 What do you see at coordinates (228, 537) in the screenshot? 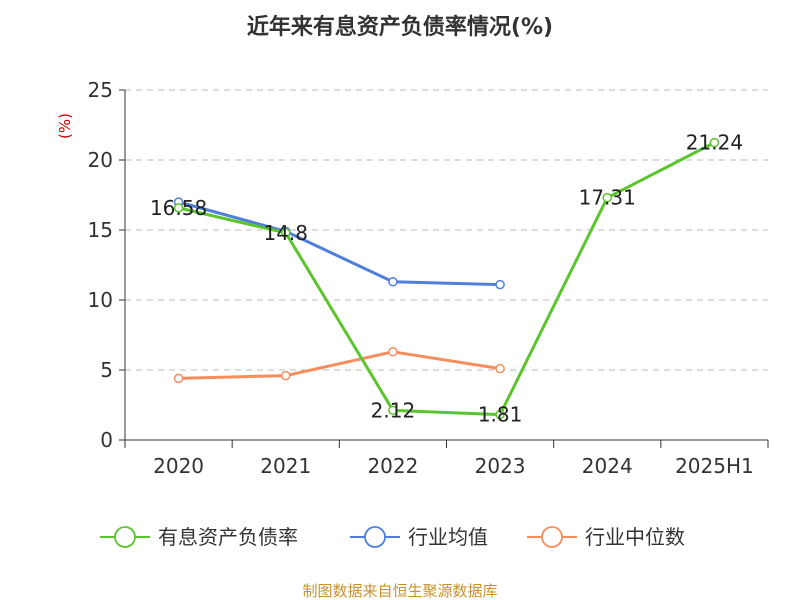
I see `legend-label: 有息资产负债率` at bounding box center [228, 537].